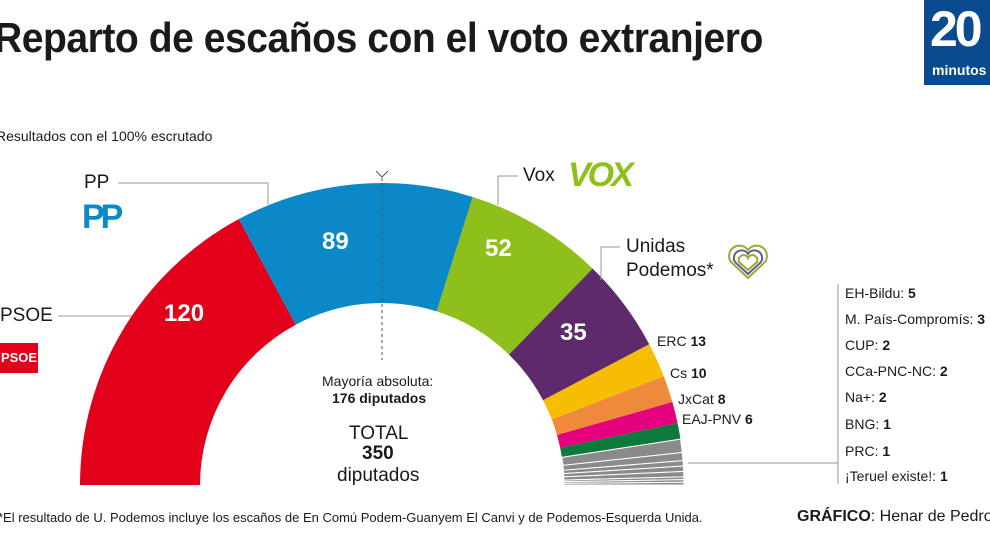 The height and width of the screenshot is (556, 990). What do you see at coordinates (378, 381) in the screenshot?
I see `majority-label: Mayoría absoluta:` at bounding box center [378, 381].